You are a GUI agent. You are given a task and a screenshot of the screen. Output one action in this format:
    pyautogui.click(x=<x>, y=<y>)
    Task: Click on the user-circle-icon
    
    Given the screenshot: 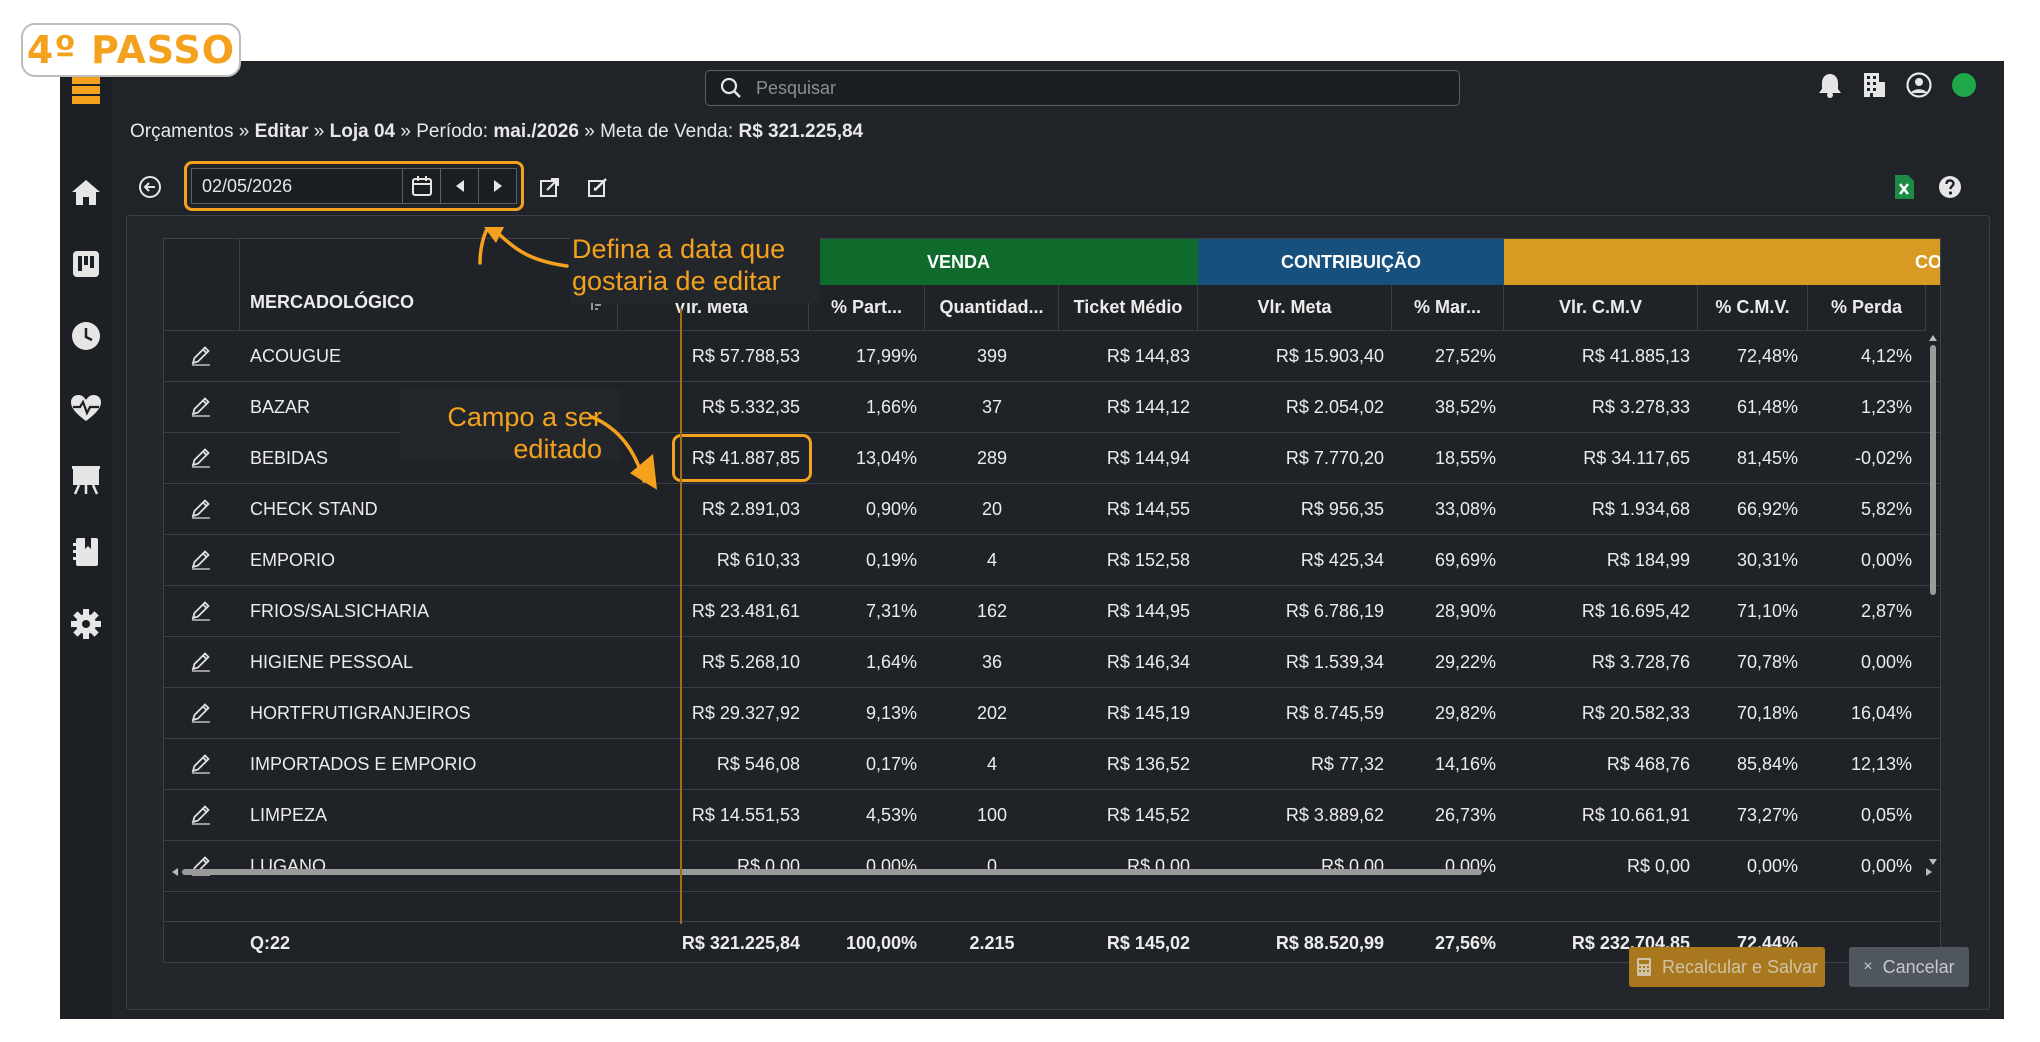 What is the action you would take?
    pyautogui.click(x=1919, y=85)
    